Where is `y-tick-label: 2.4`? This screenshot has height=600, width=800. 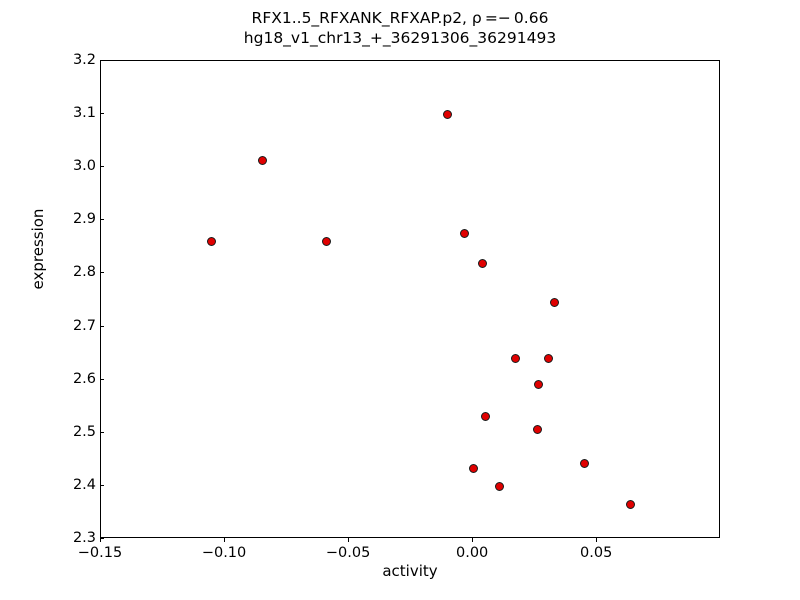 y-tick-label: 2.4 is located at coordinates (84, 484).